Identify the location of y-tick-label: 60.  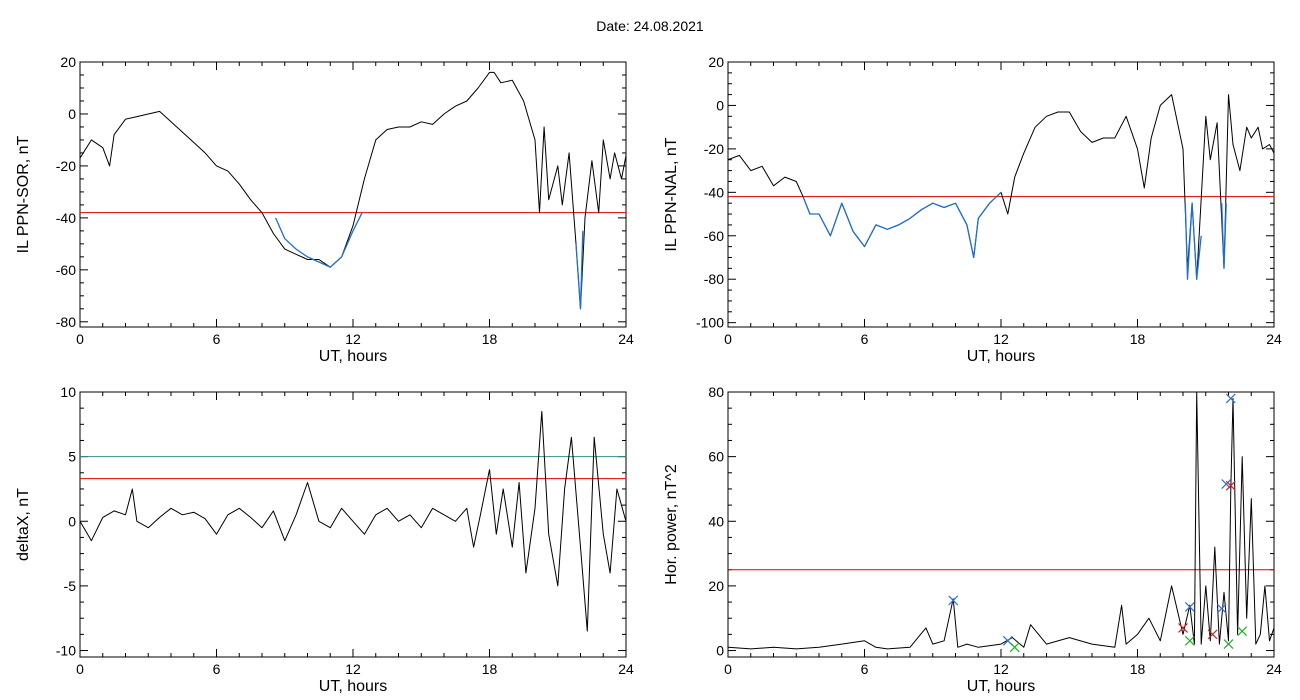
(716, 457).